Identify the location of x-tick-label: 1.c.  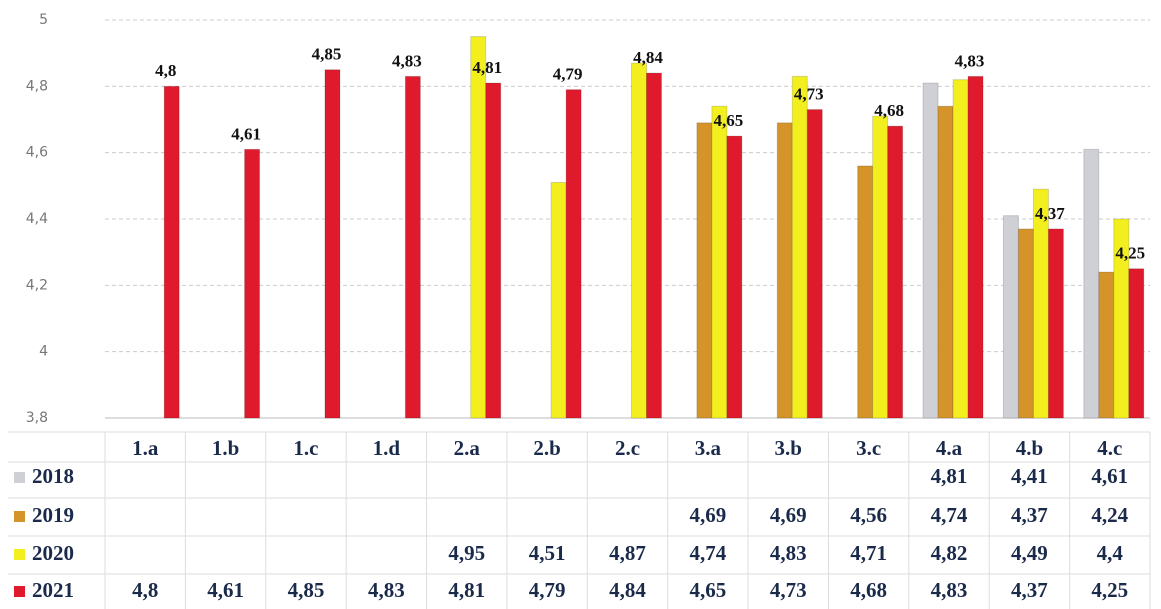
(305, 448).